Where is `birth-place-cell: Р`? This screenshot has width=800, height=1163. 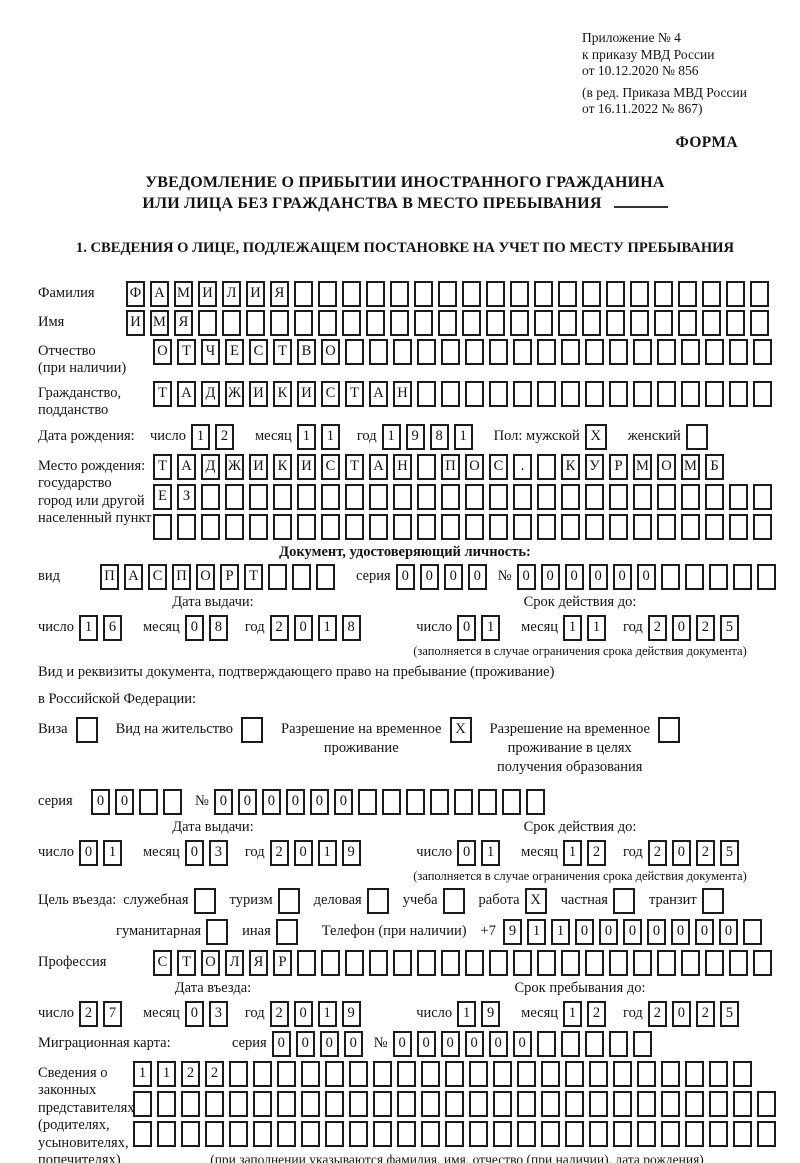
birth-place-cell: Р is located at coordinates (618, 466).